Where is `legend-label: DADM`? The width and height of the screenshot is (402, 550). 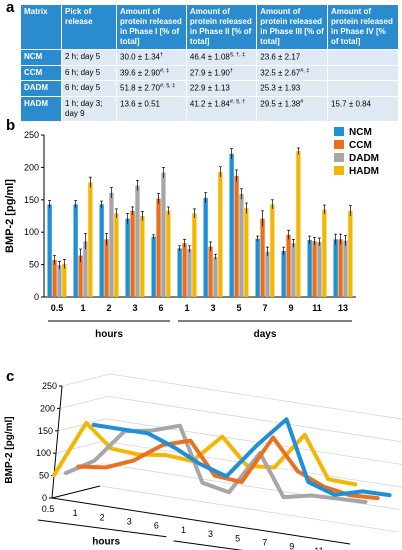 legend-label: DADM is located at coordinates (364, 158).